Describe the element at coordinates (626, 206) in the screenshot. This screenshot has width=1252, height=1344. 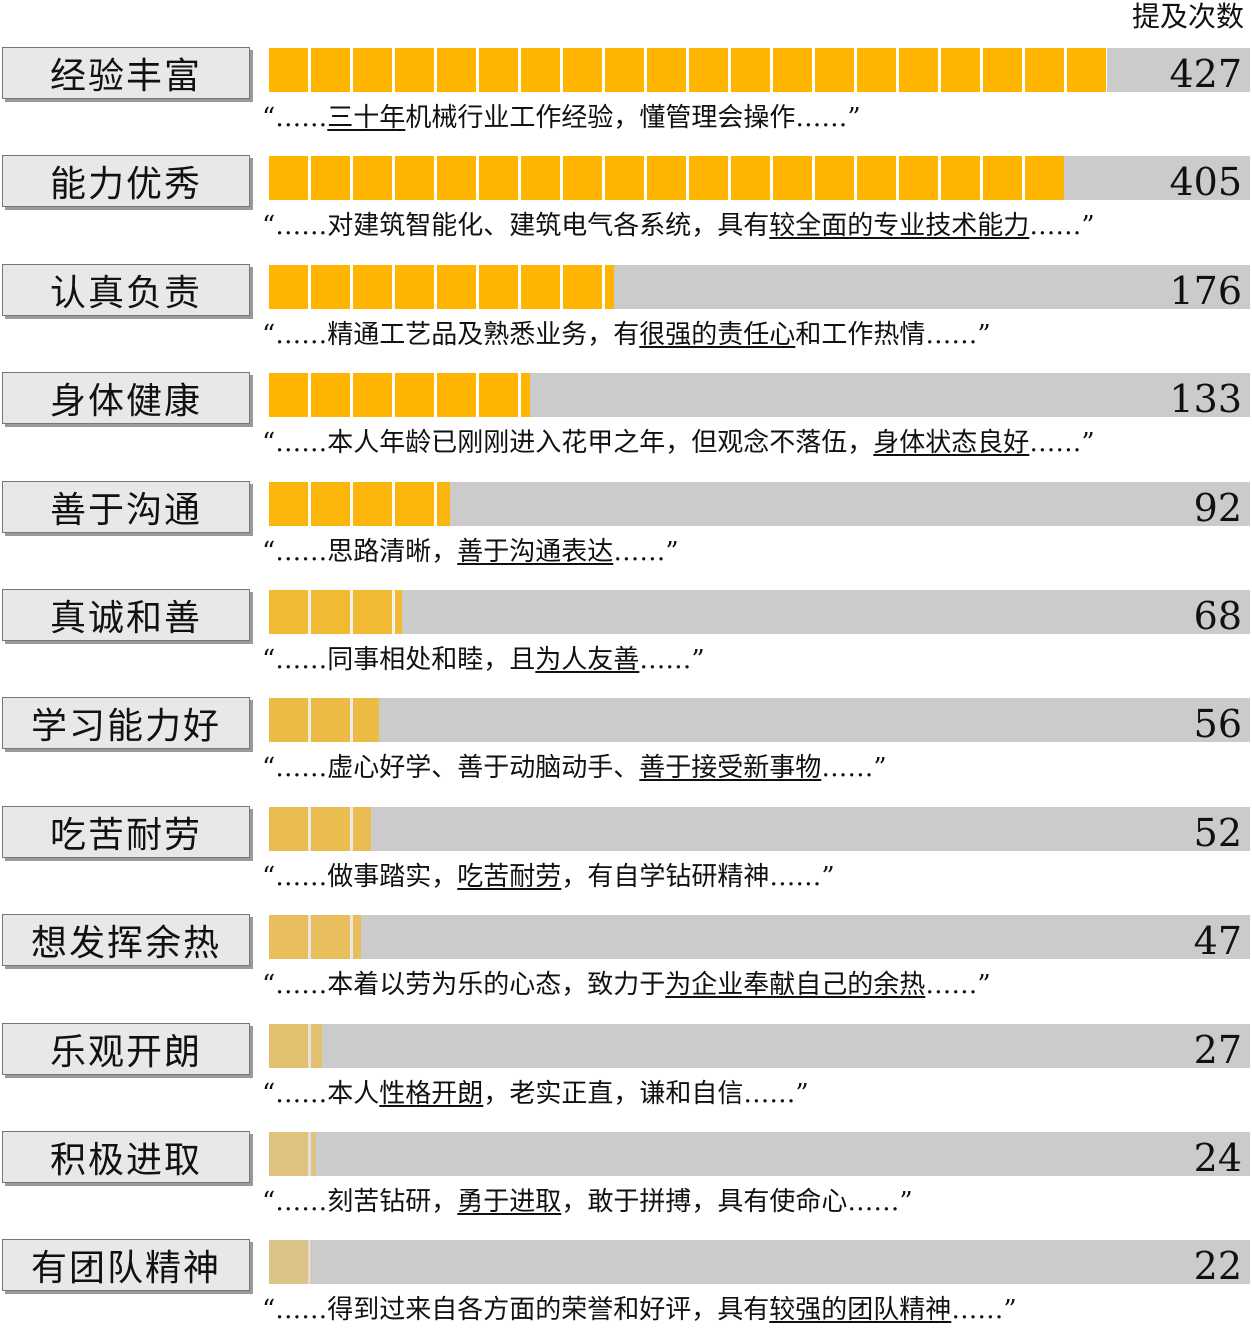
I see `bar-row: 能力优秀 405 “……对建筑智能化、建筑电气各系统，具有较全面的专业技术能力……”` at that location.